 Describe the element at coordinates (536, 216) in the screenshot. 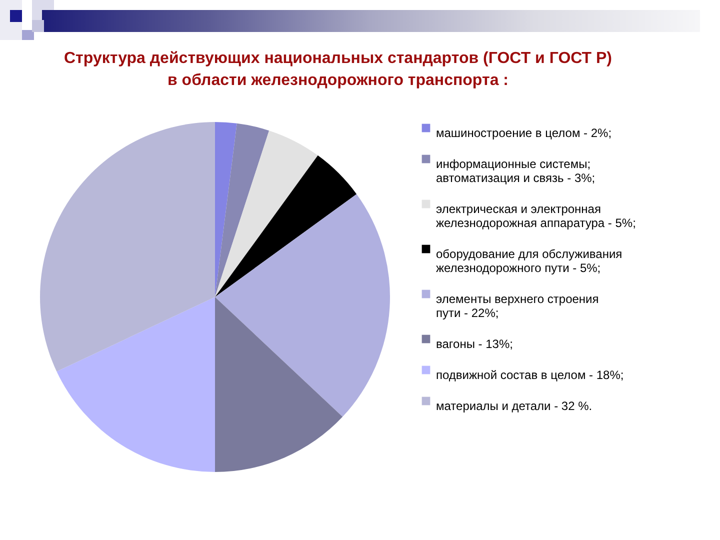

I see `legend-label: электрическая и электронная железнодорожная аппаратура - 5%;` at that location.